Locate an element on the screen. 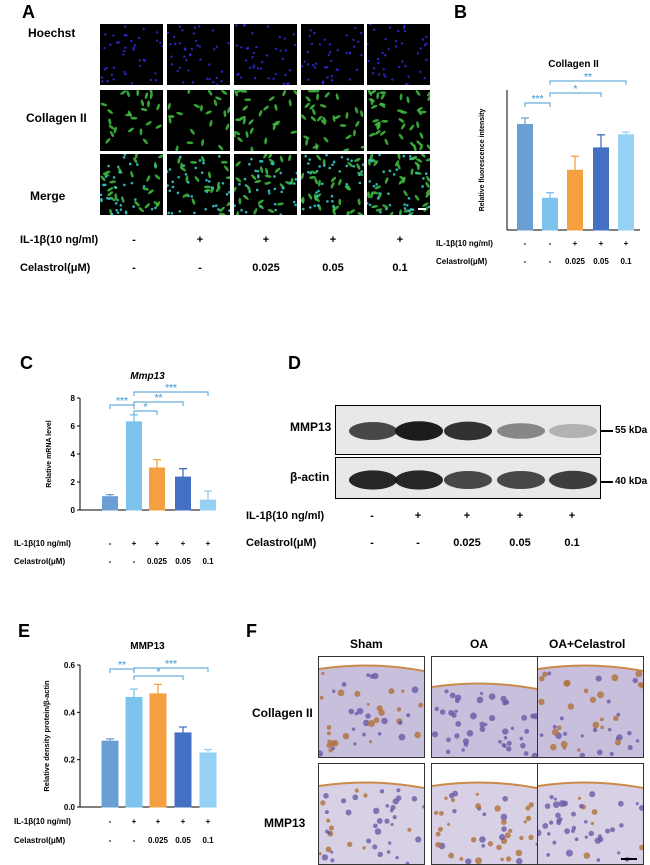 The width and height of the screenshot is (650, 865). chartC-ylabel: Relative mRNA level is located at coordinates (49, 453).